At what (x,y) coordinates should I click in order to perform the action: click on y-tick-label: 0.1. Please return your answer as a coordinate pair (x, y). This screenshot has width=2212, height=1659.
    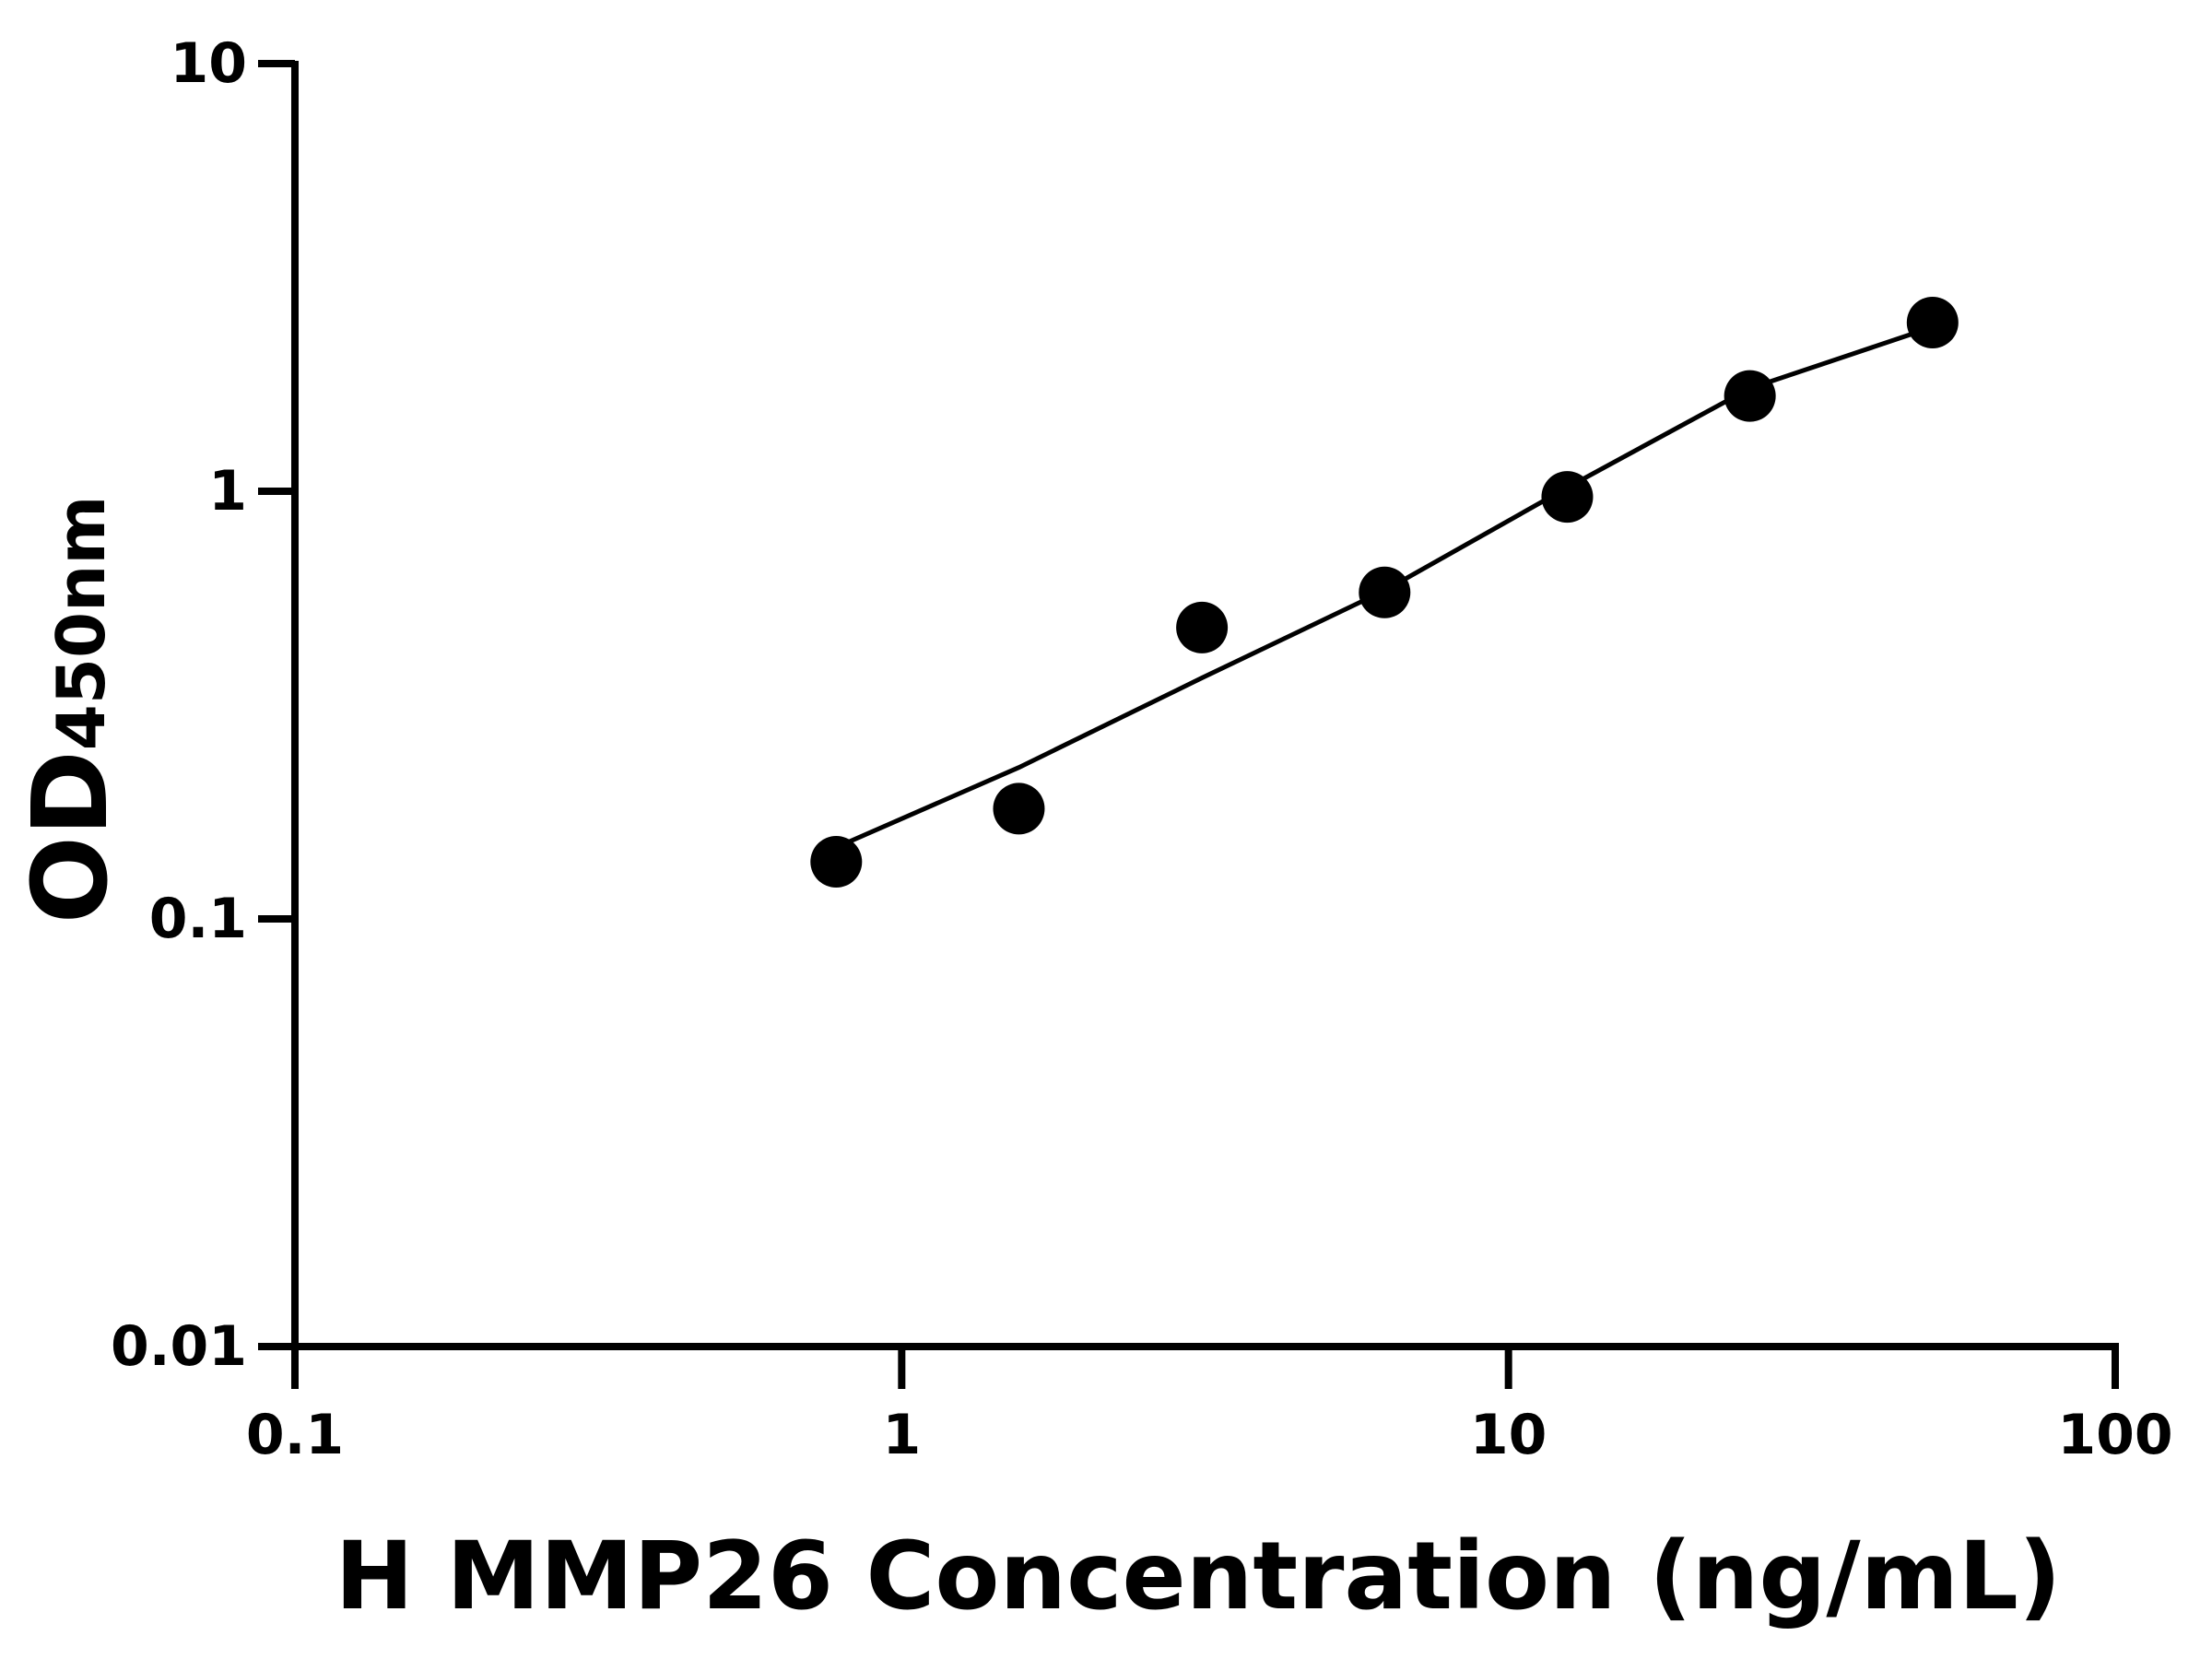
    Looking at the image, I should click on (198, 919).